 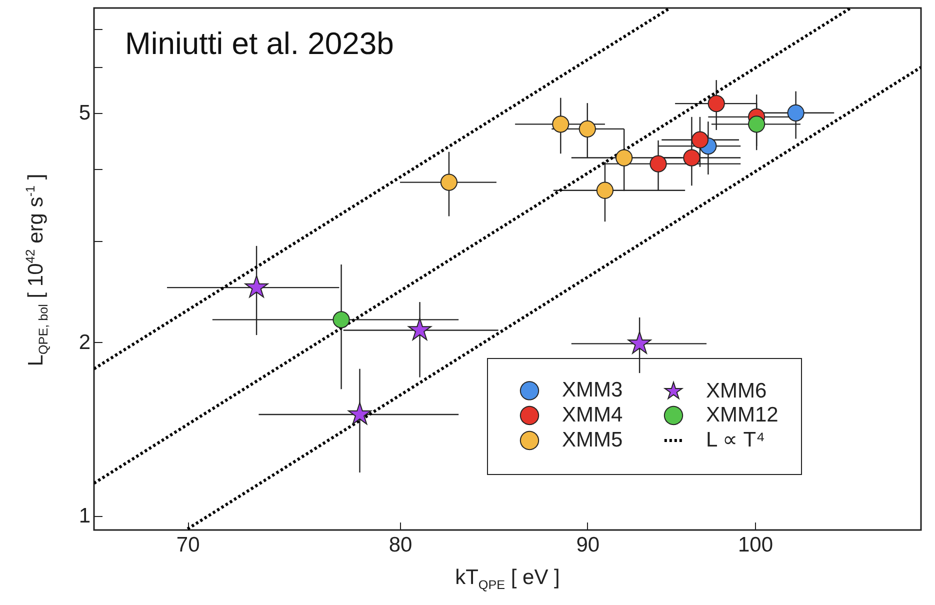 What do you see at coordinates (592, 390) in the screenshot?
I see `legend-label: XMM3` at bounding box center [592, 390].